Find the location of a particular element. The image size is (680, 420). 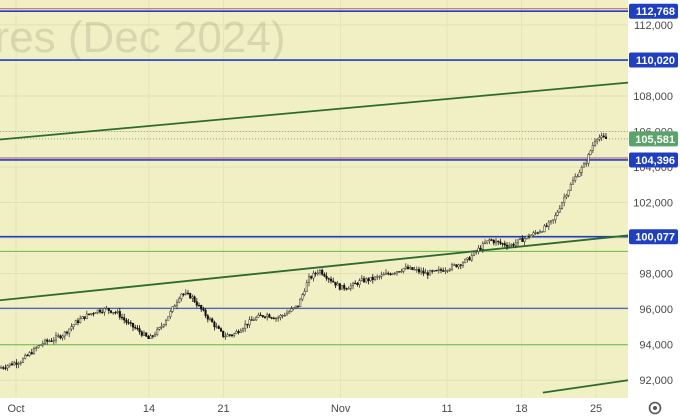

y-tick-label: 98,000 is located at coordinates (656, 275).